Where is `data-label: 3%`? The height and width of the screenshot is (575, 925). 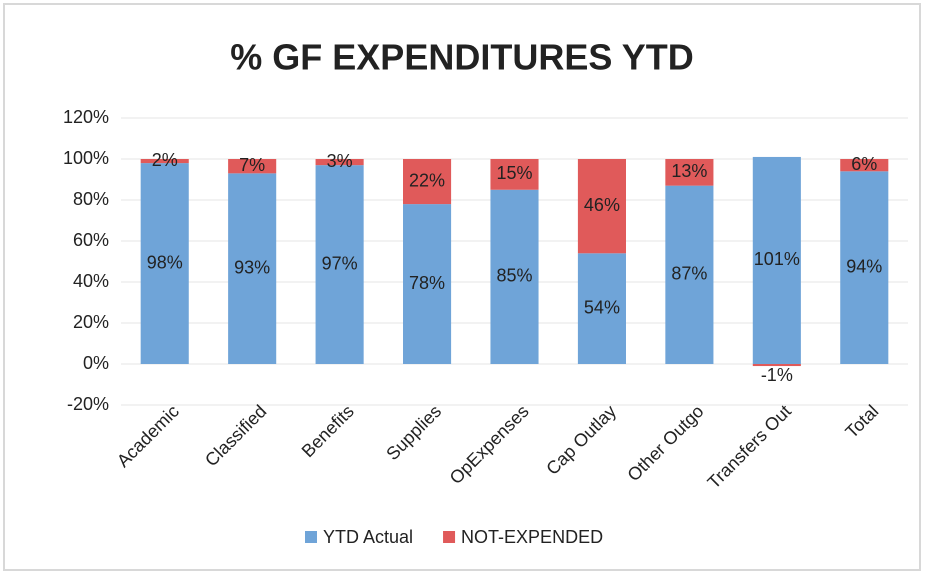 data-label: 3% is located at coordinates (340, 161).